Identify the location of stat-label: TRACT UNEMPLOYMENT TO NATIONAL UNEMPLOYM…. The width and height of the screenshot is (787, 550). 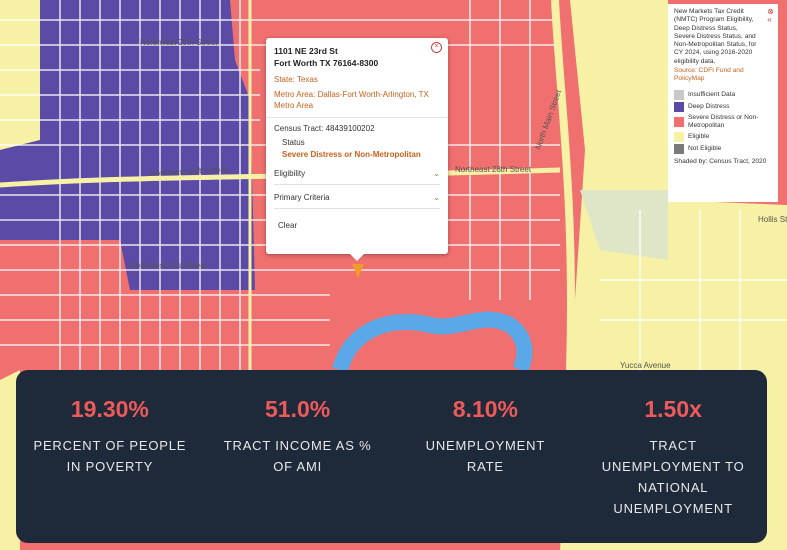
(673, 477).